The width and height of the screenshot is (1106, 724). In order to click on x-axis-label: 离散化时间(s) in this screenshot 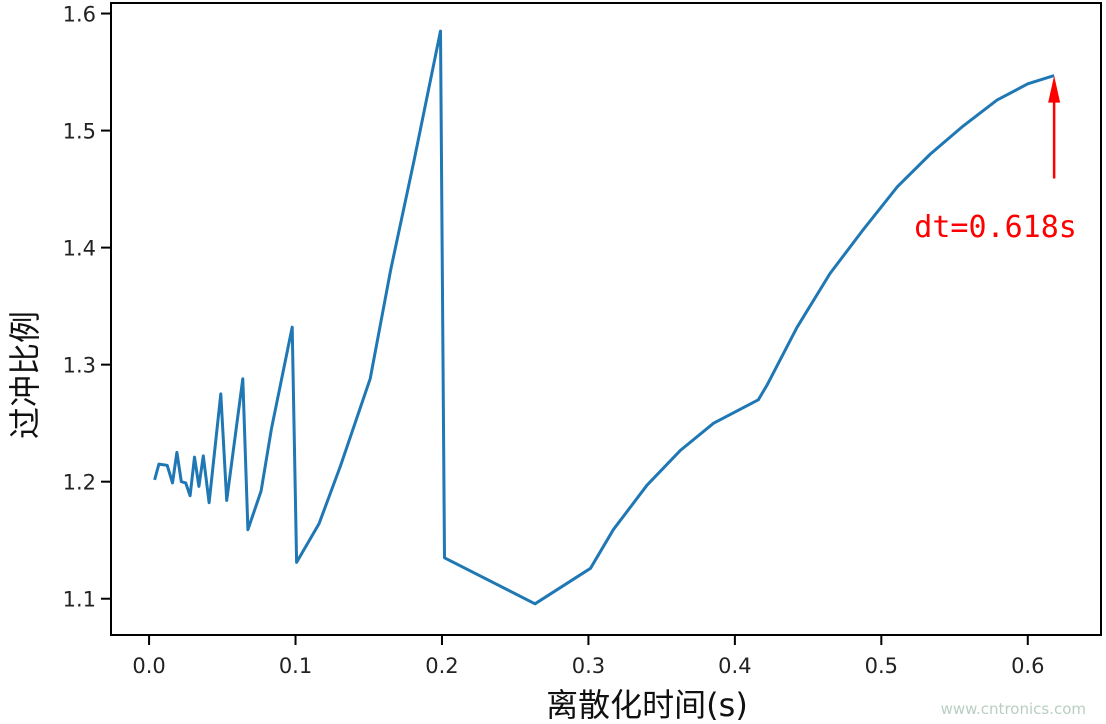, I will do `click(647, 705)`.